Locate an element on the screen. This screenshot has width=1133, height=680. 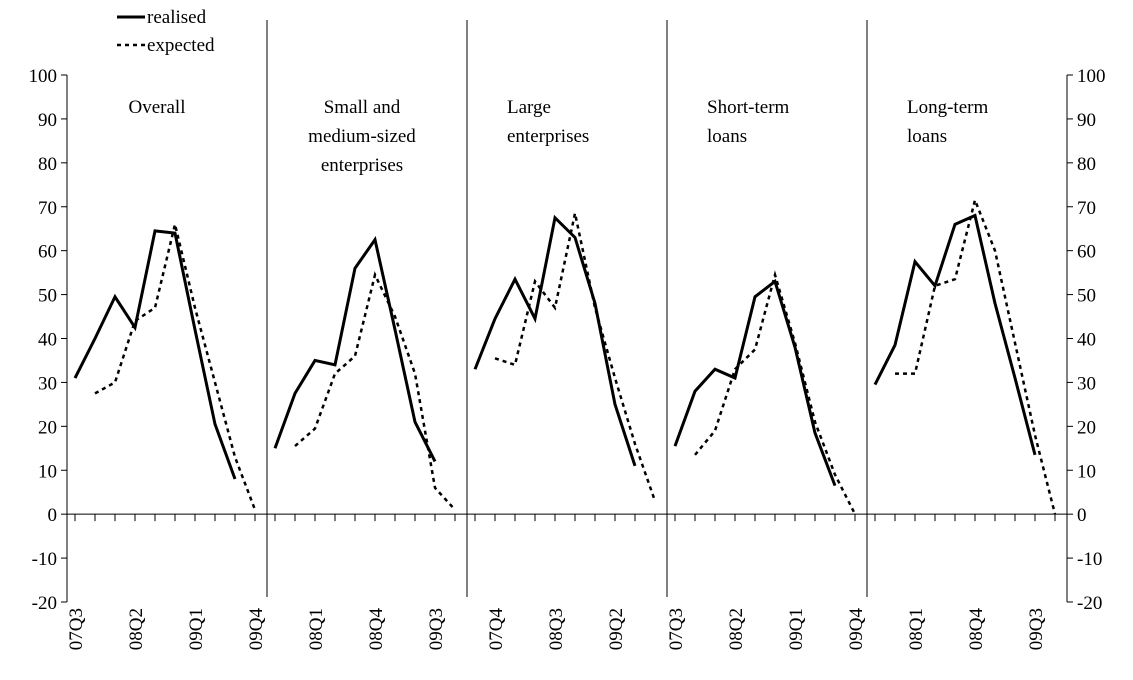
panel-title: Large is located at coordinates (529, 107).